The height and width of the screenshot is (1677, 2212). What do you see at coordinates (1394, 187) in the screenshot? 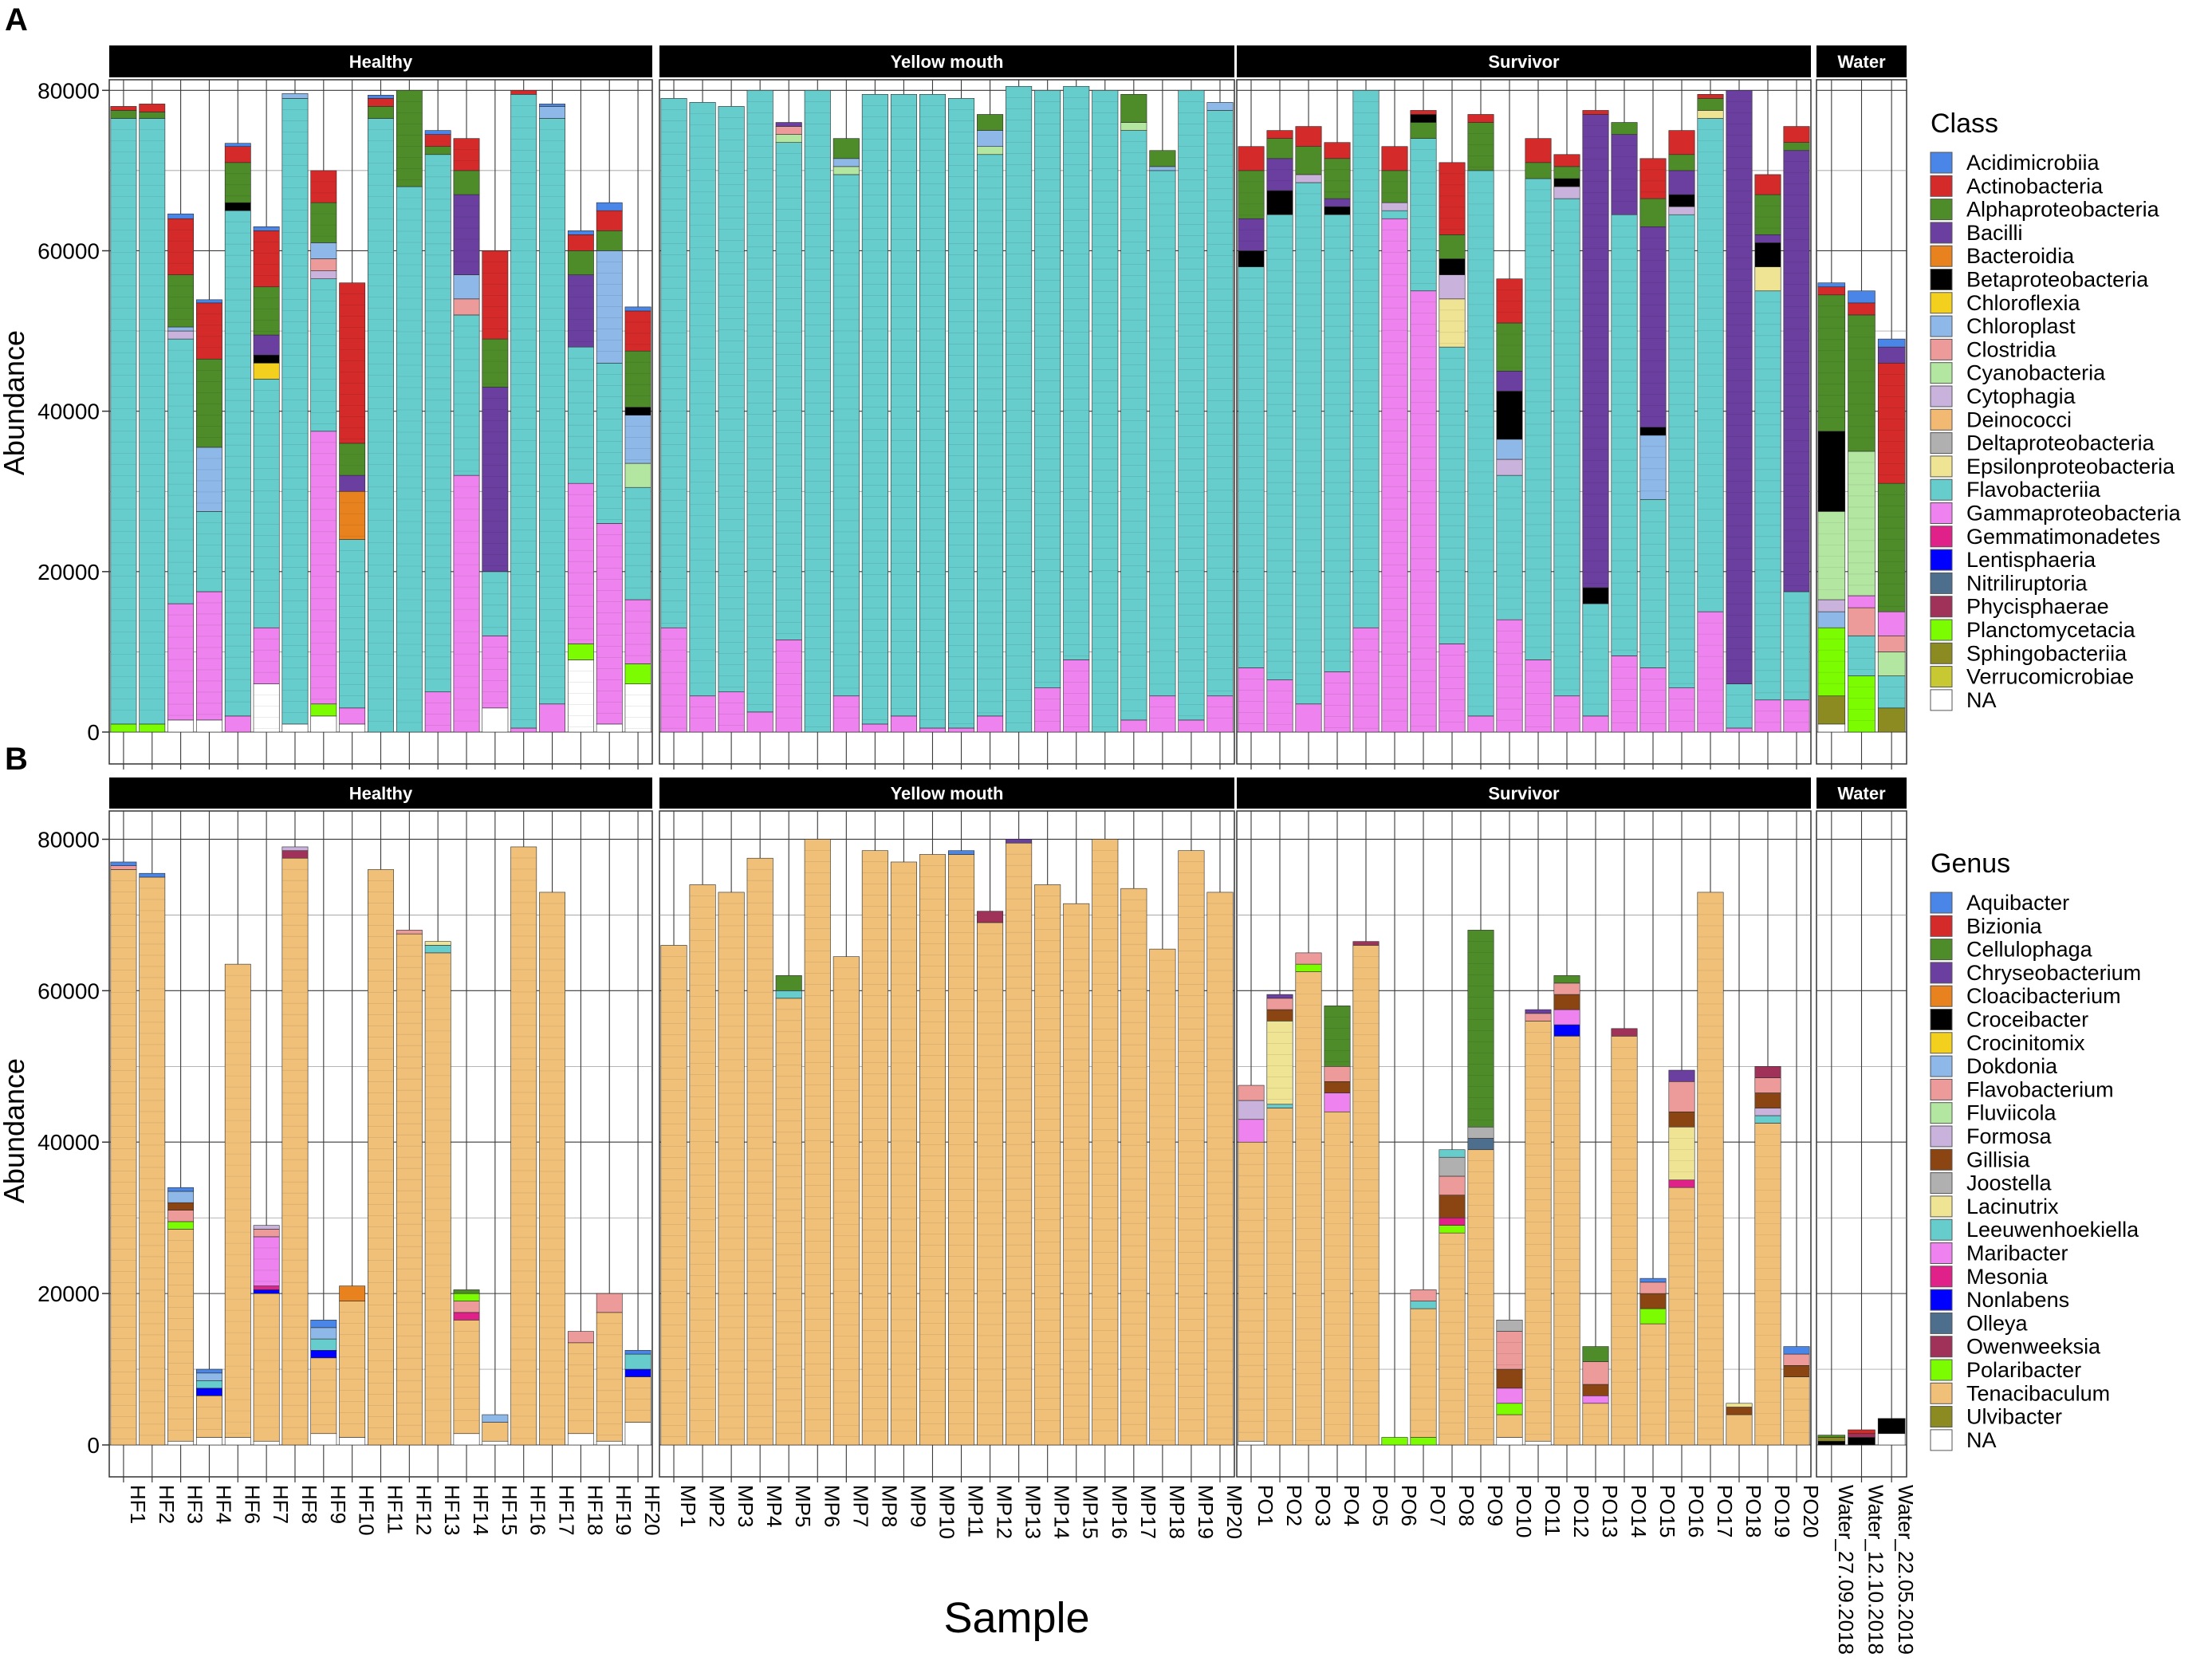
I see `bar-segment-alphaproteobacteria: PO6 — Alphaproteobacteria: 4000` at bounding box center [1394, 187].